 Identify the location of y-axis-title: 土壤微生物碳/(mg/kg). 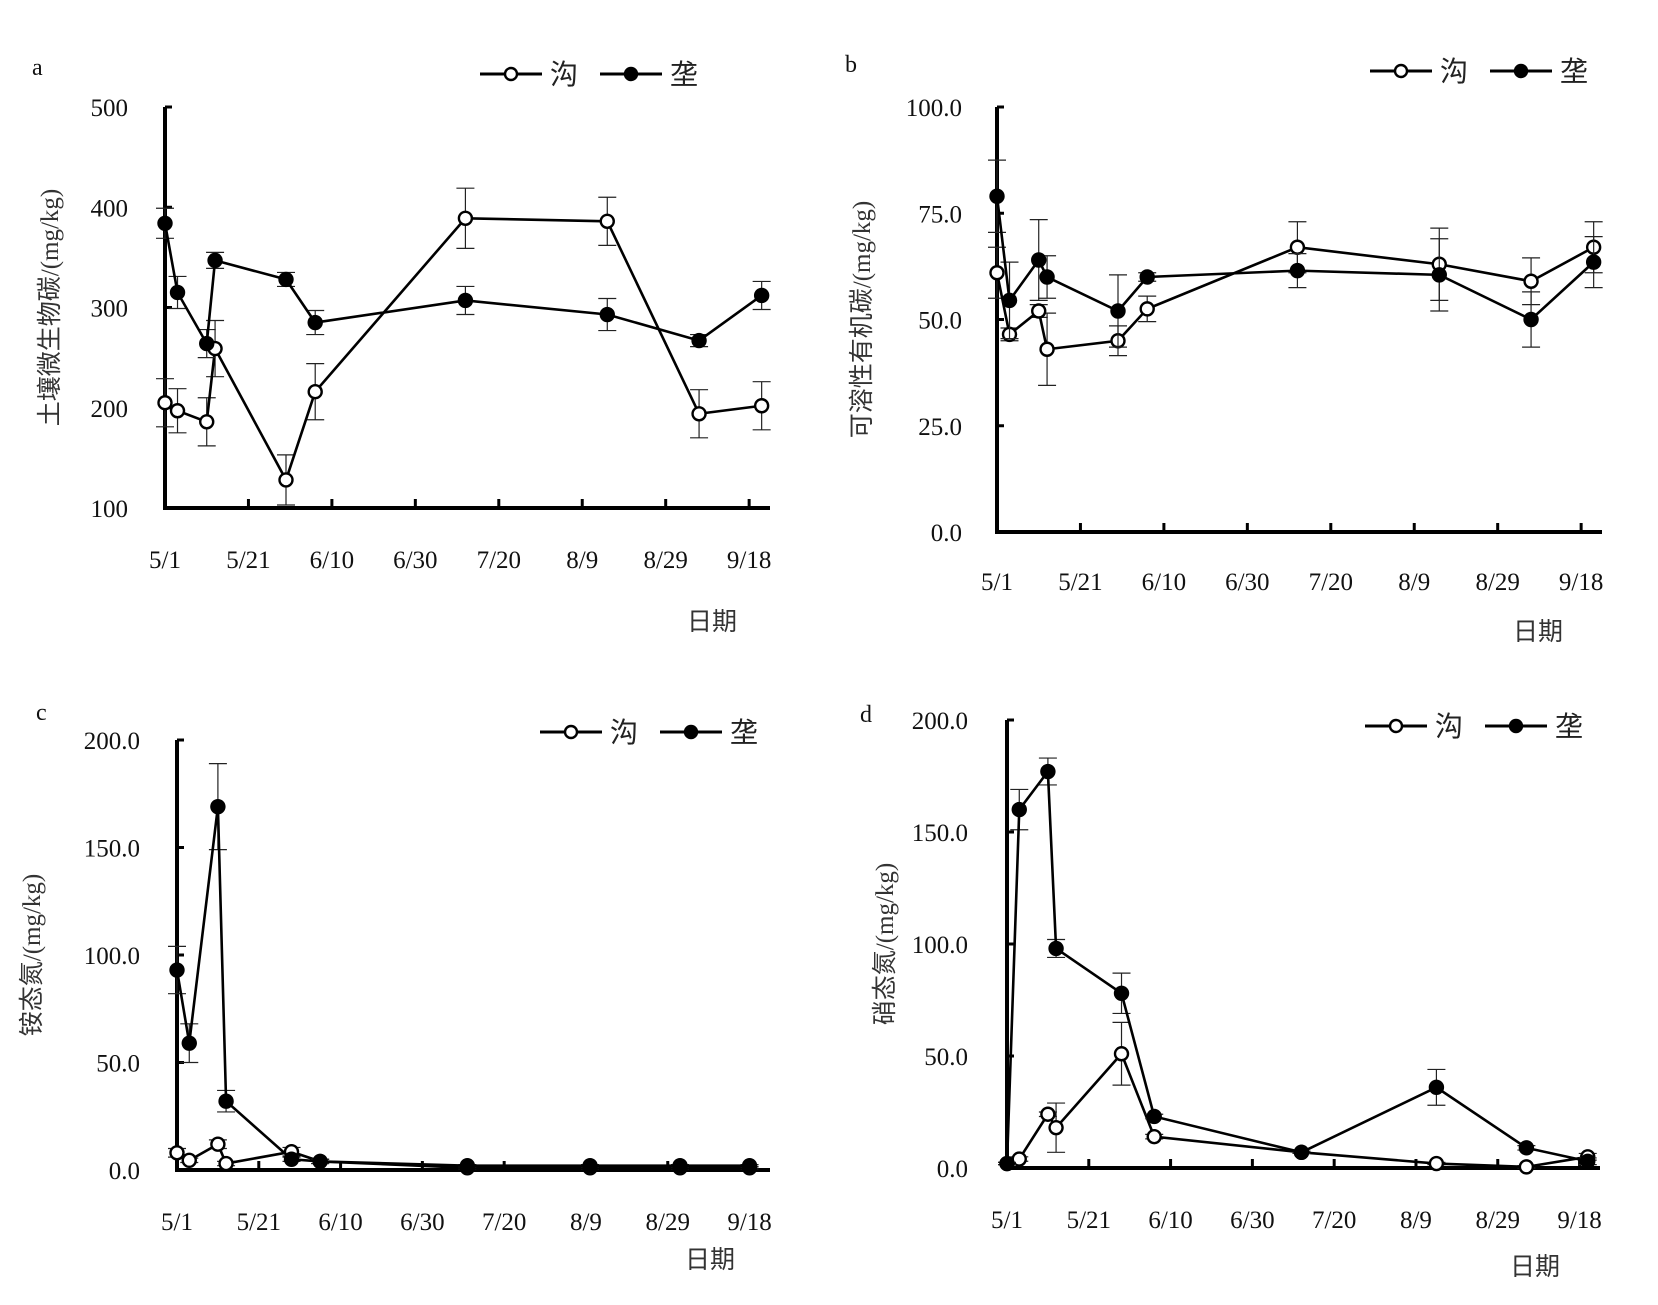
(50, 308).